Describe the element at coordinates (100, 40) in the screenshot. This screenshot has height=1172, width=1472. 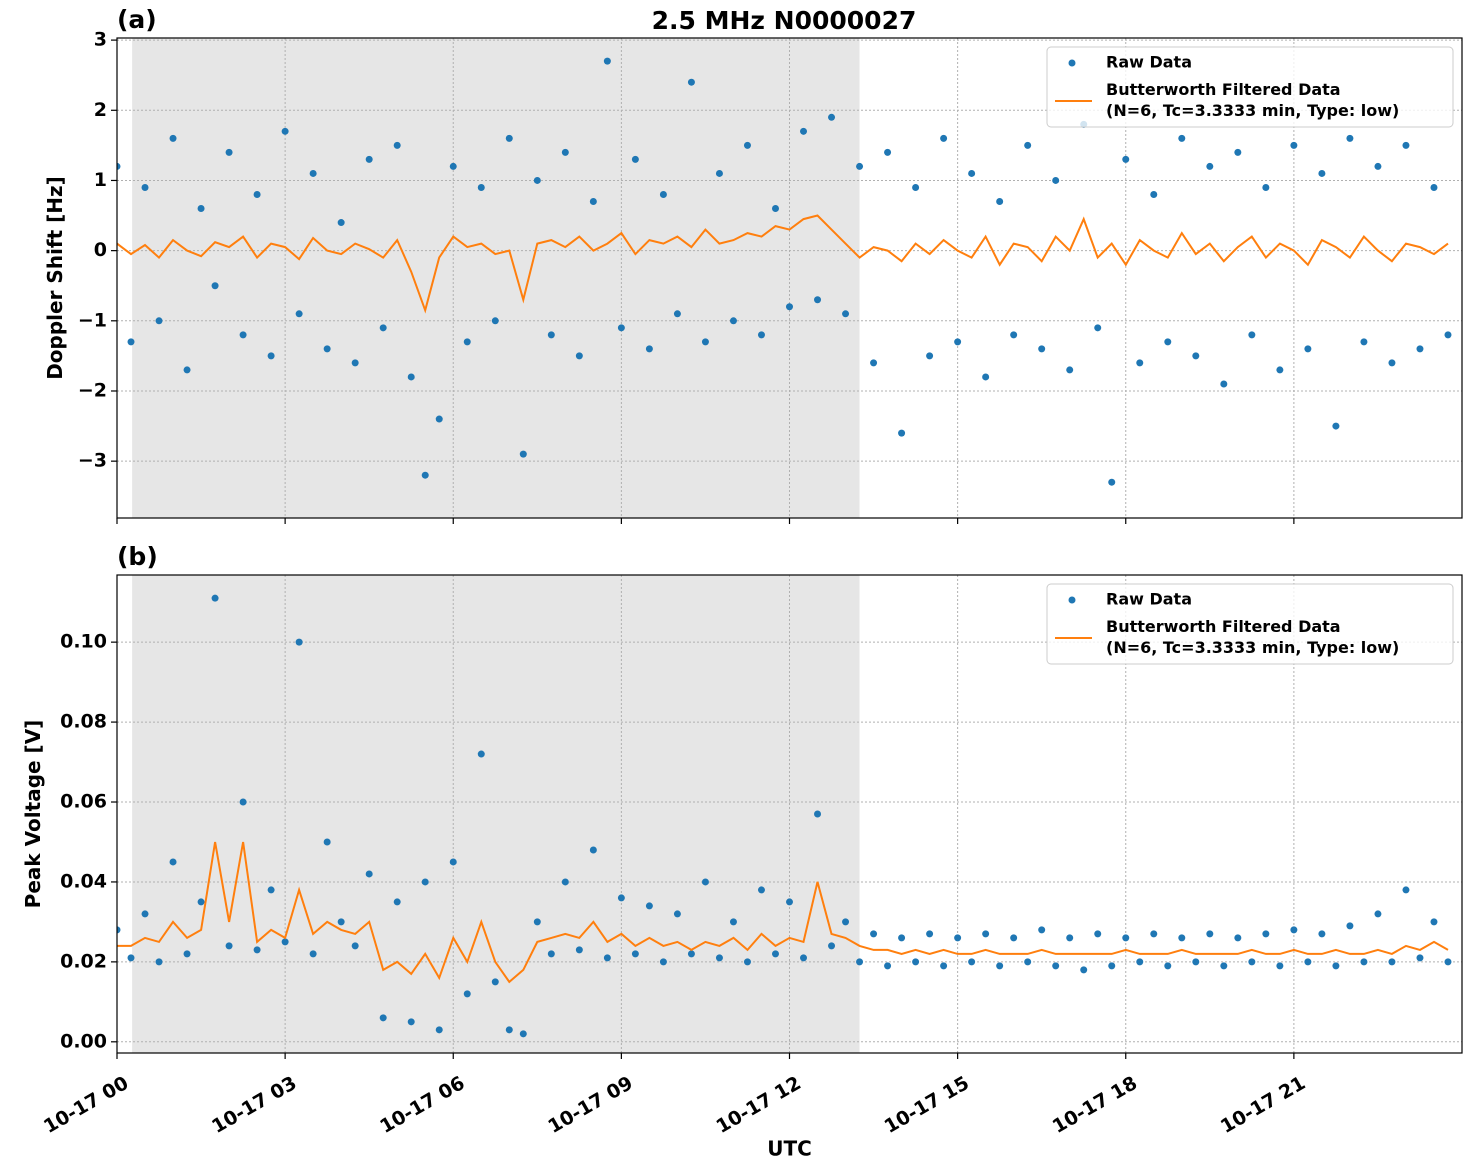
I see `y-tick-label: 3` at that location.